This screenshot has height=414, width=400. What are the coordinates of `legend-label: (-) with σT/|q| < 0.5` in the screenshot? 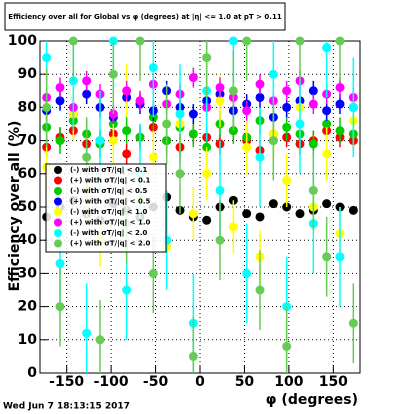 It's located at (109, 191).